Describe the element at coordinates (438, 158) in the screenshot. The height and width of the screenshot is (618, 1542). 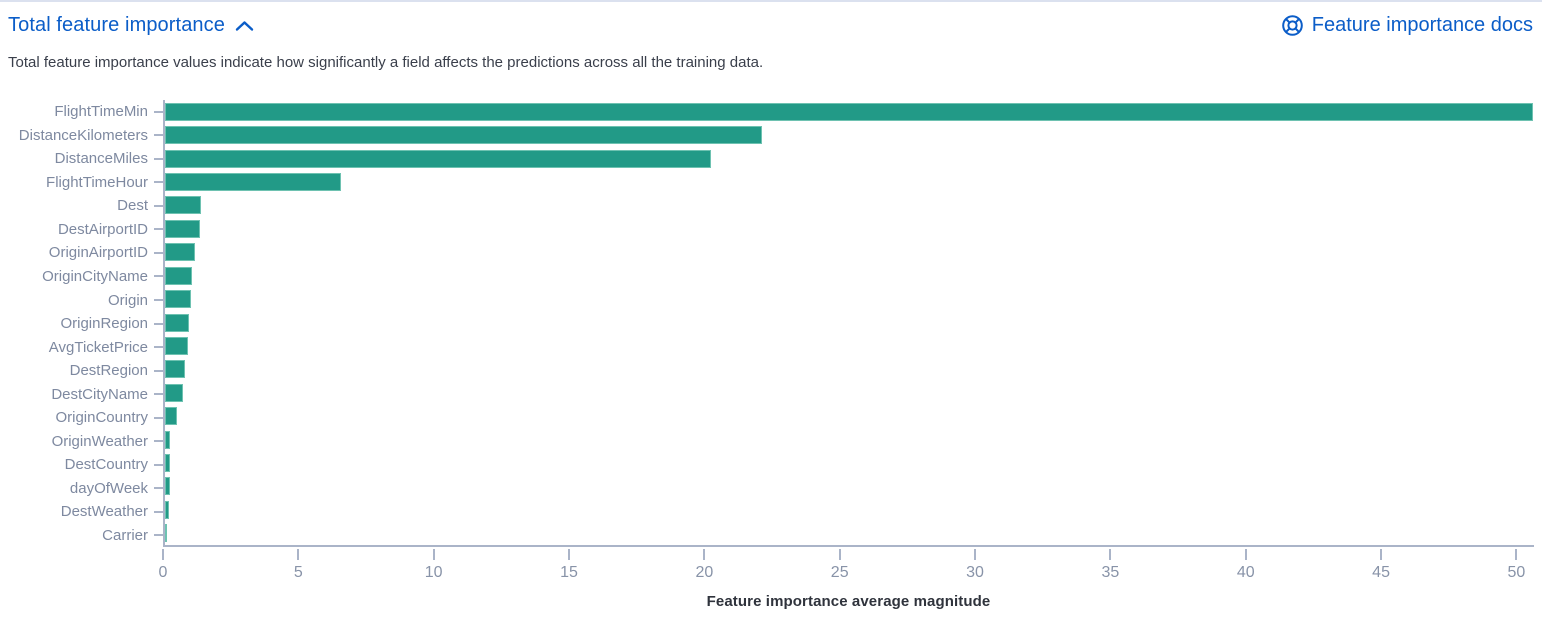
I see `bar-DistanceMiles` at that location.